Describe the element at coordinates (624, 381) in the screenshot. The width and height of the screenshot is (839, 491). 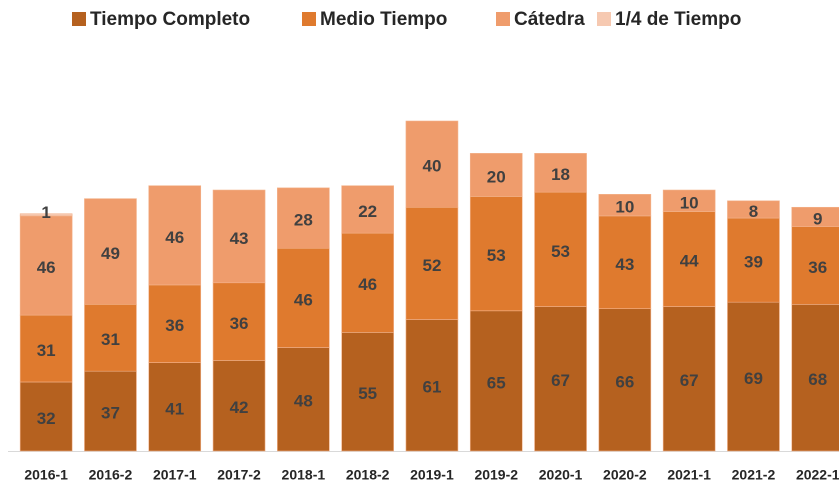
I see `data-label: 66` at that location.